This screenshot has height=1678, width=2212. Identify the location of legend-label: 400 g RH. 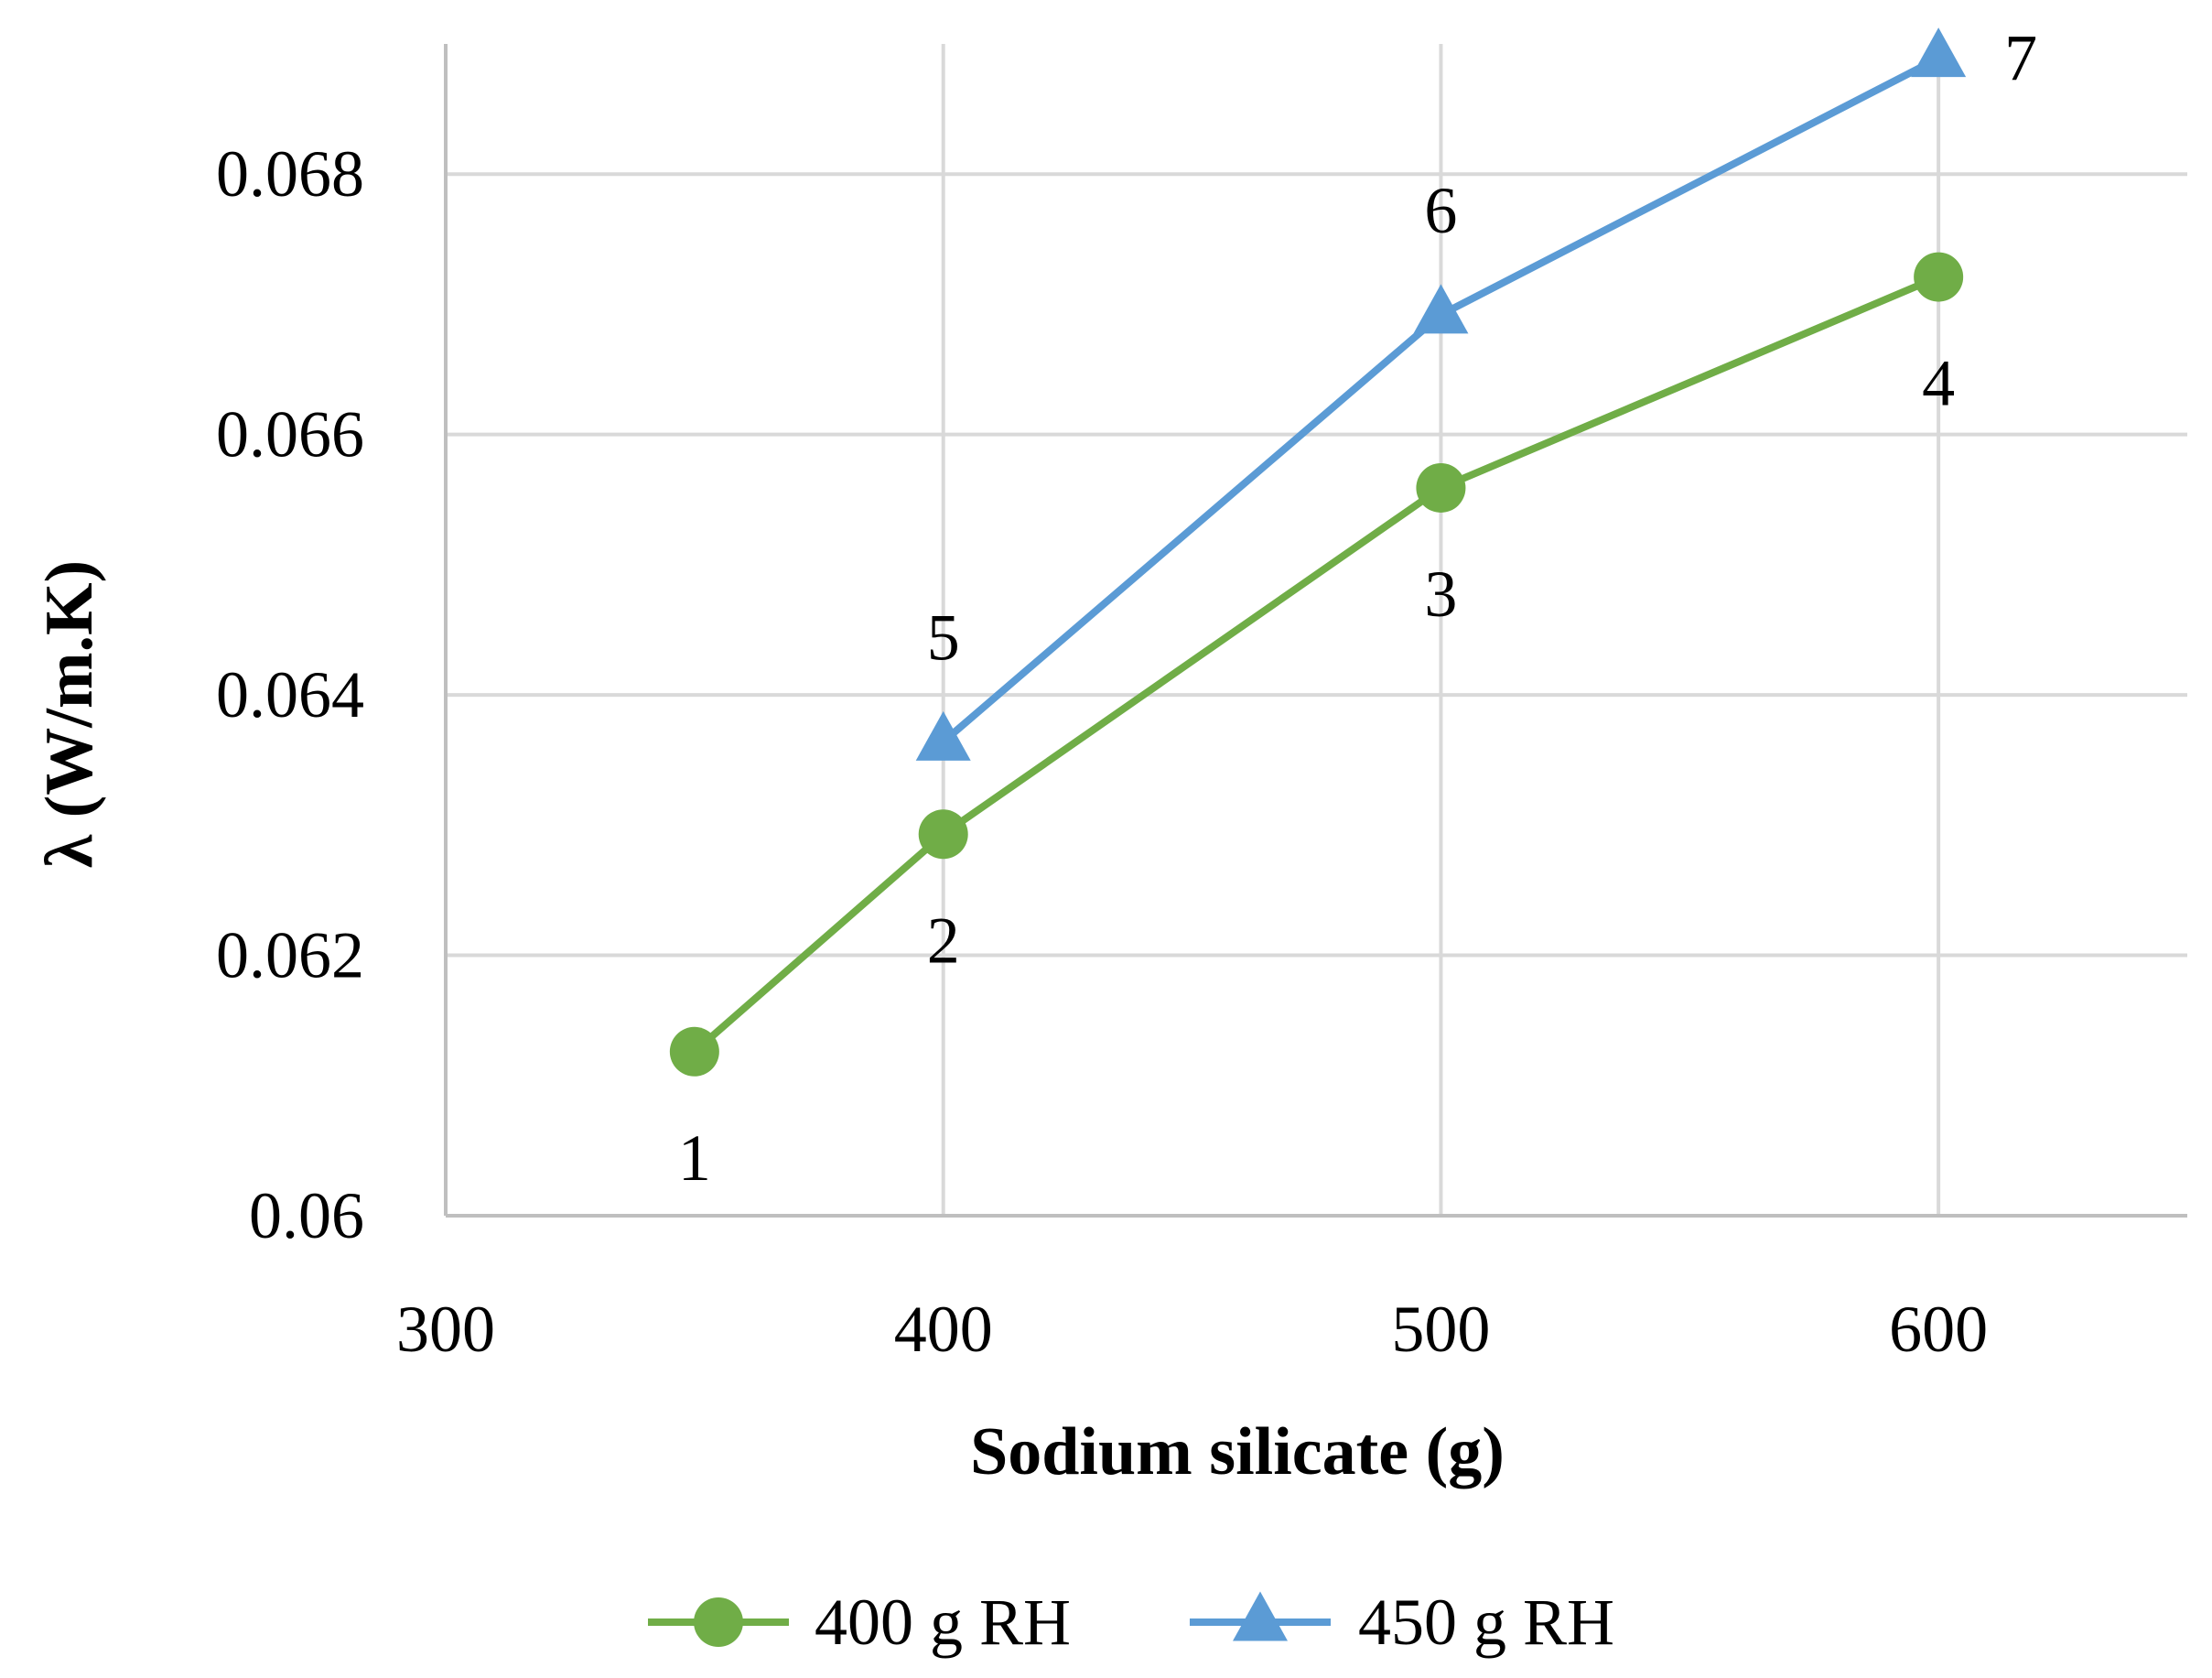
(943, 1623).